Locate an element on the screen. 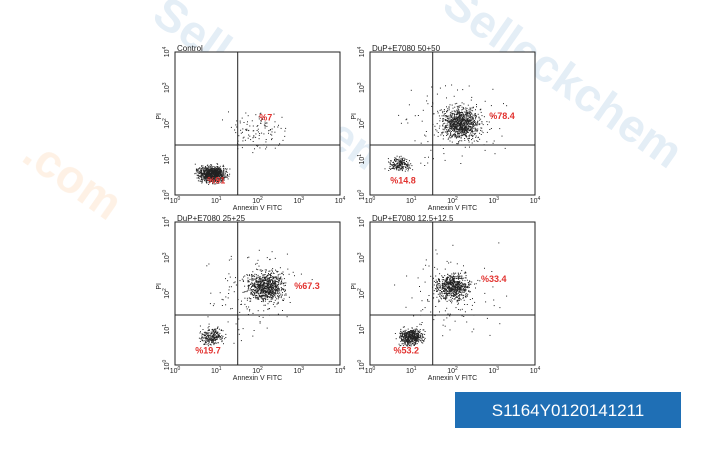  tick-label: 103 is located at coordinates (361, 257).